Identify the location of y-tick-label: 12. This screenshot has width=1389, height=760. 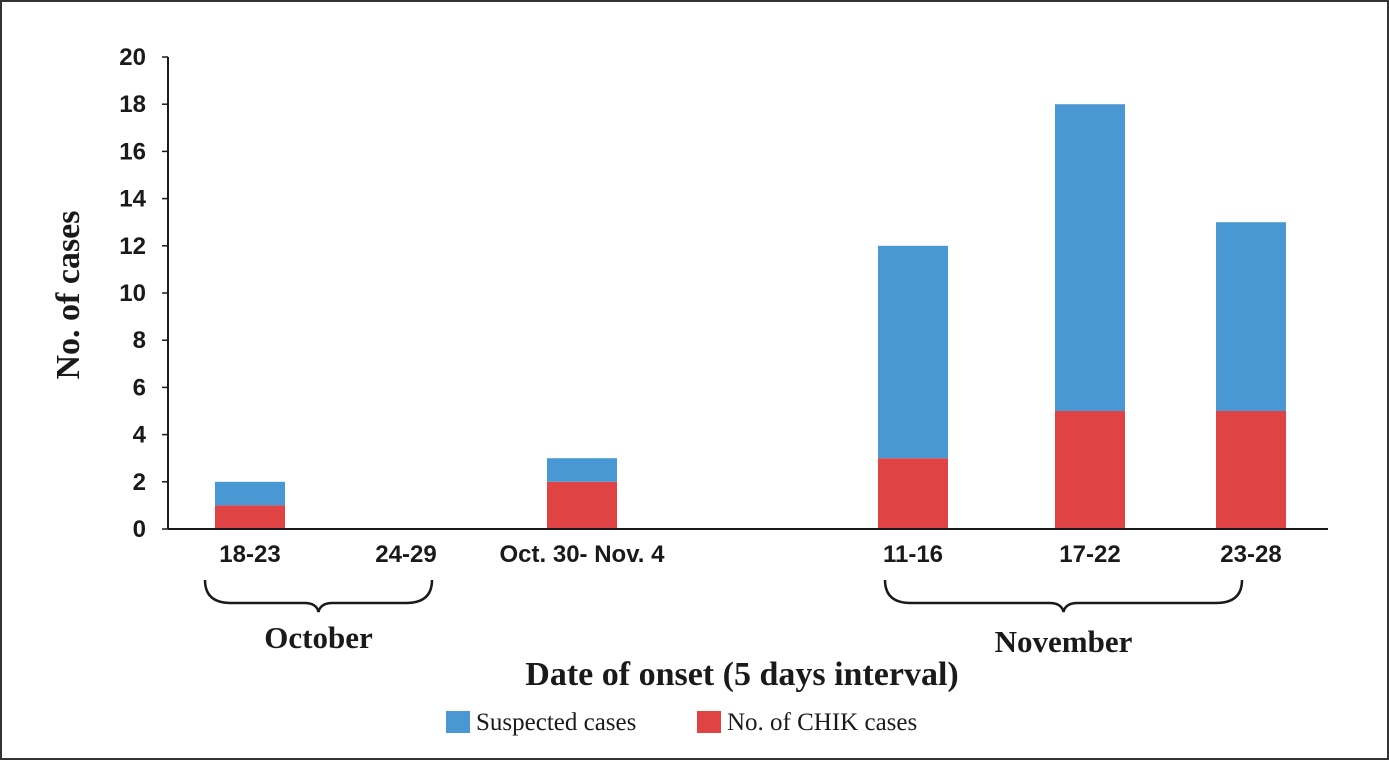
(132, 246).